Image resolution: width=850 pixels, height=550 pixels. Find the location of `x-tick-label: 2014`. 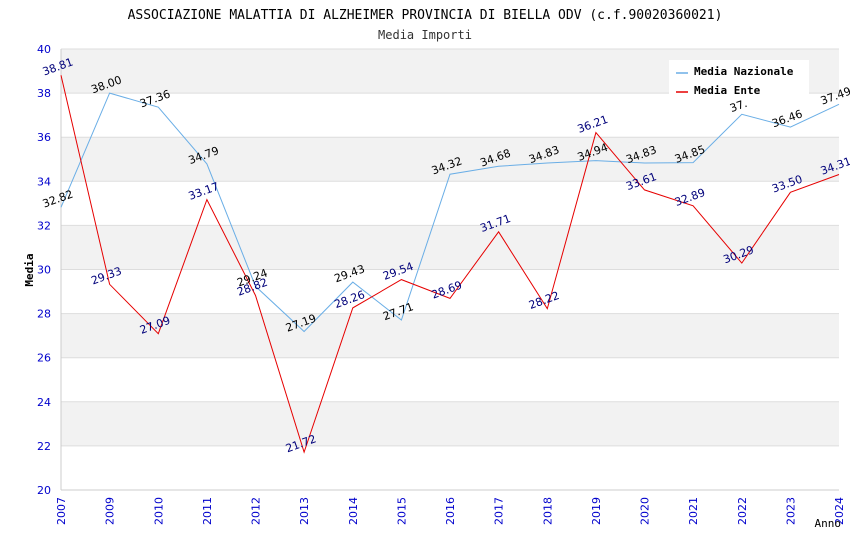

x-tick-label: 2014 is located at coordinates (353, 511).